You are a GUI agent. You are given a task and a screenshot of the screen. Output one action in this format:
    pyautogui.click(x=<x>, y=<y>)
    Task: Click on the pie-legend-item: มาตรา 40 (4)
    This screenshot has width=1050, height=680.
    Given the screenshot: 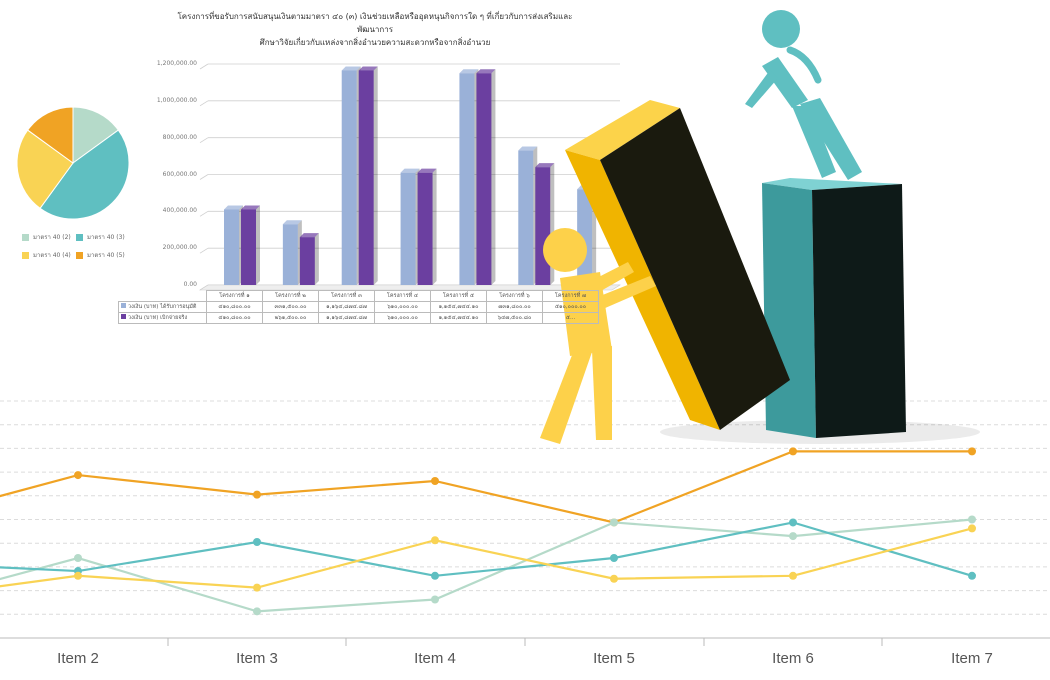 What is the action you would take?
    pyautogui.click(x=46, y=255)
    